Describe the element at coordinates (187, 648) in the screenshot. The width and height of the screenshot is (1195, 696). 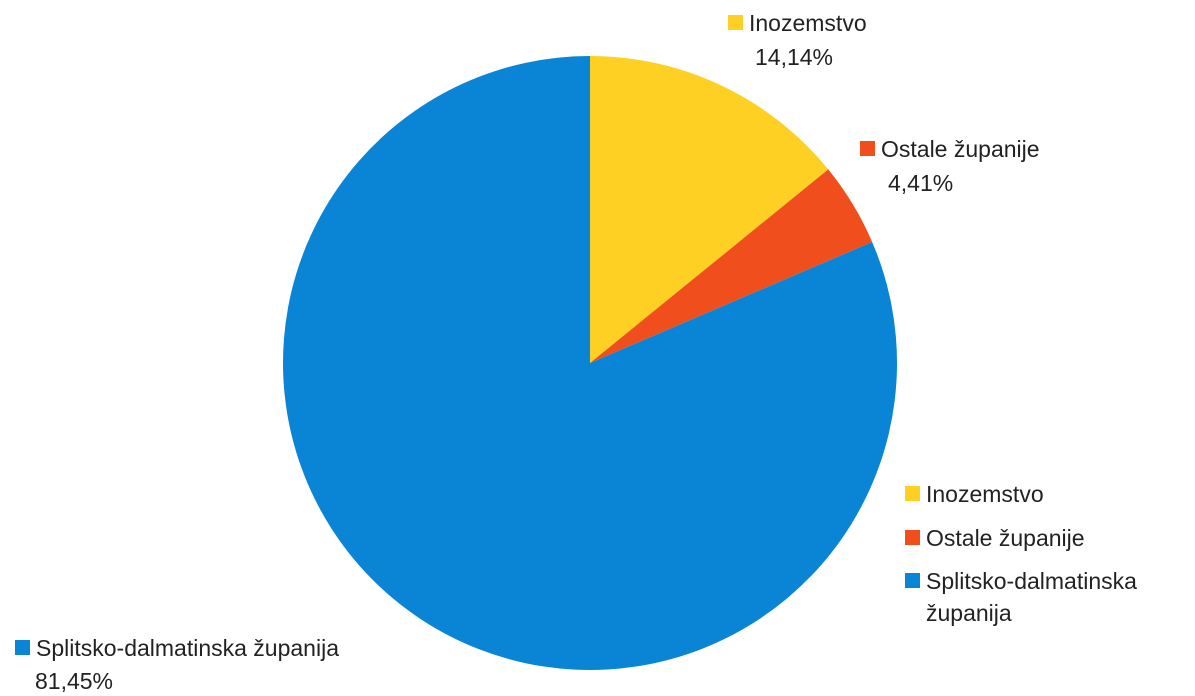
I see `label-name: Splitsko-dalmatinska županija` at that location.